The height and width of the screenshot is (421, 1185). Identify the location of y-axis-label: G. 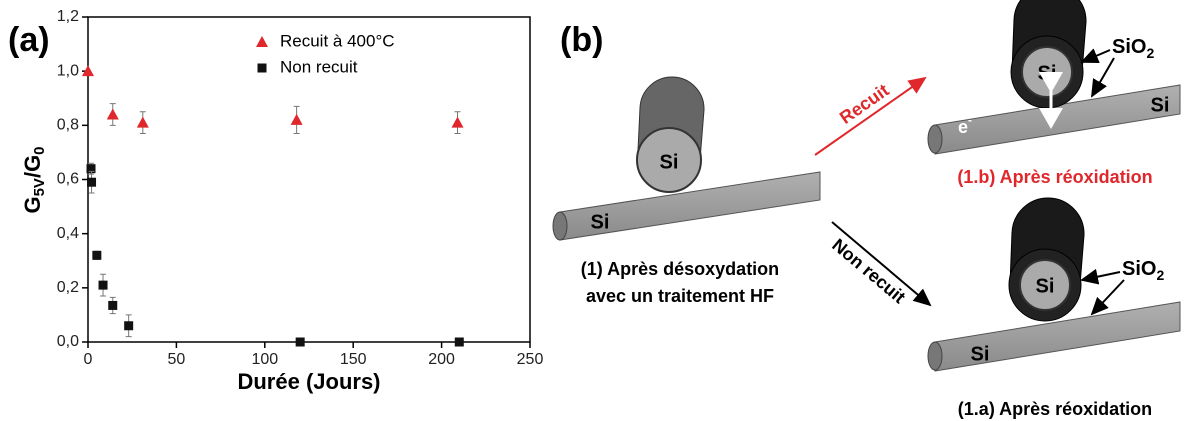
(32, 204).